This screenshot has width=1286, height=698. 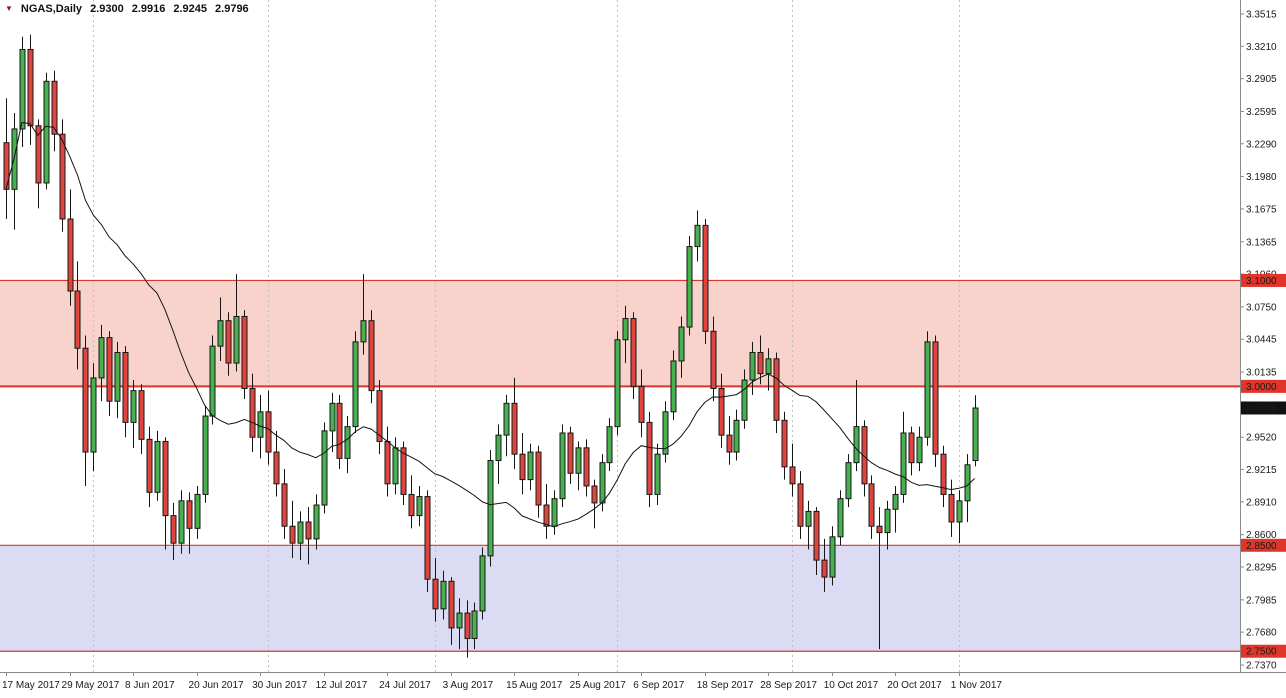 What do you see at coordinates (279, 685) in the screenshot?
I see `x-axis-label: 30 Jun 2017` at bounding box center [279, 685].